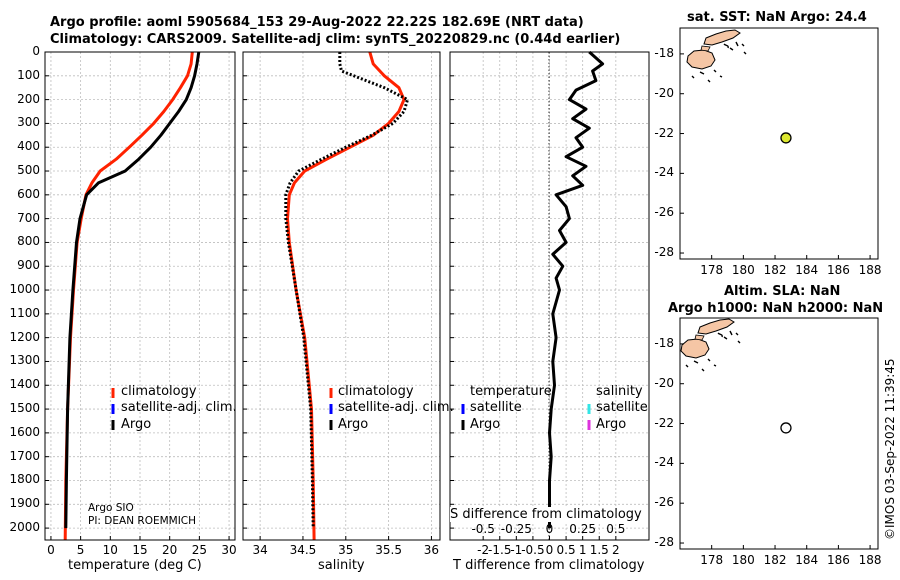 The height and width of the screenshot is (580, 900). What do you see at coordinates (28, 265) in the screenshot?
I see `depth-tick-label: 900` at bounding box center [28, 265].